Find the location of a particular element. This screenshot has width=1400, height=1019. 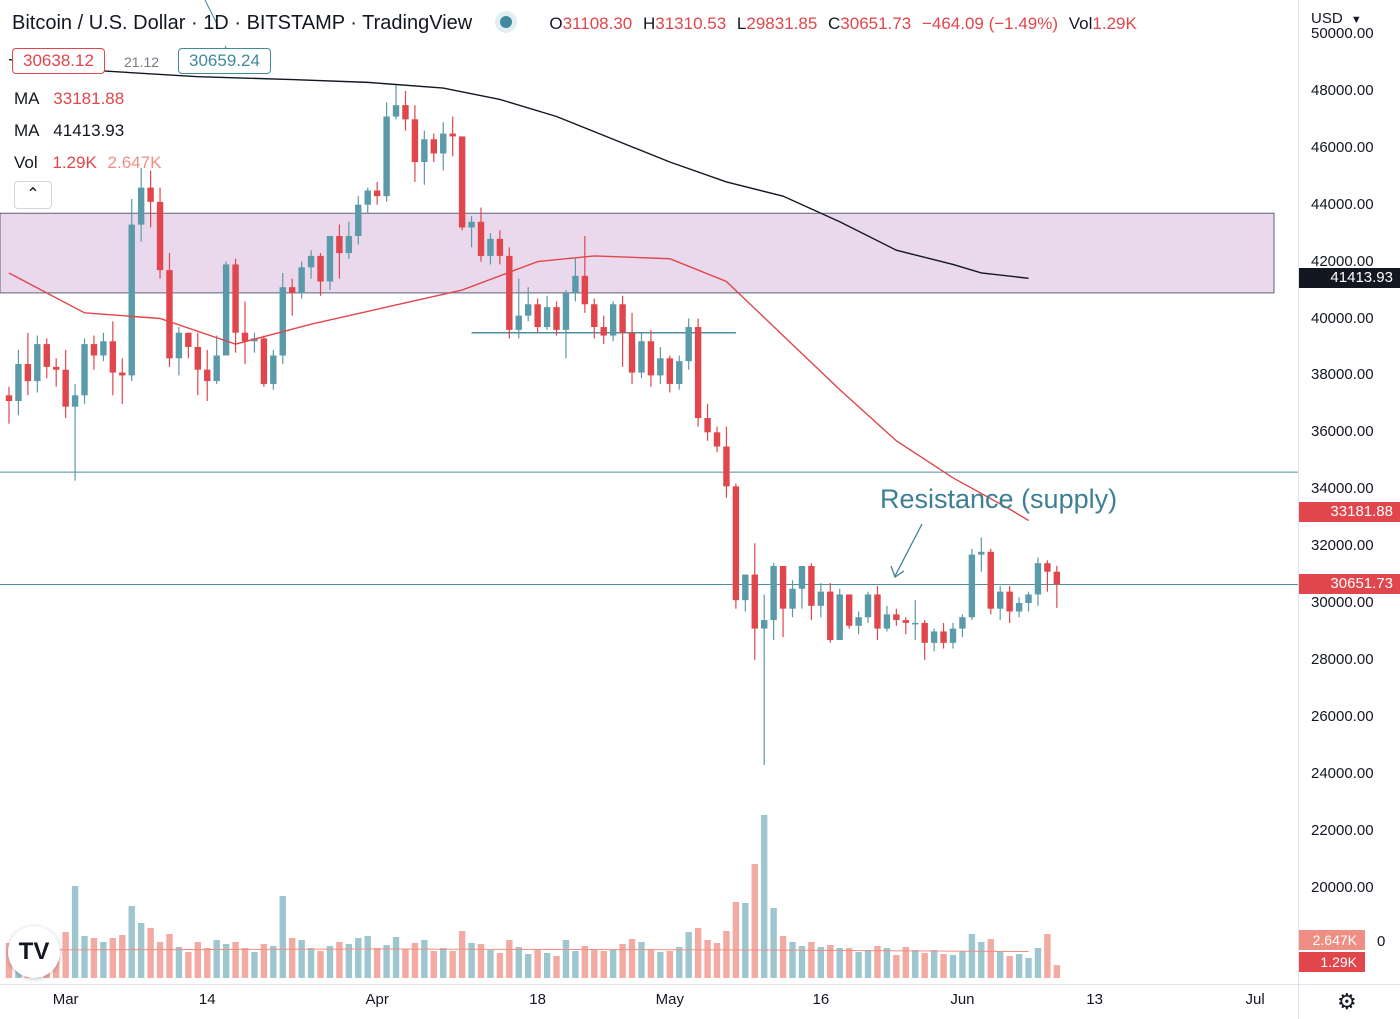

gear-icon: ⚙ is located at coordinates (1347, 1001).